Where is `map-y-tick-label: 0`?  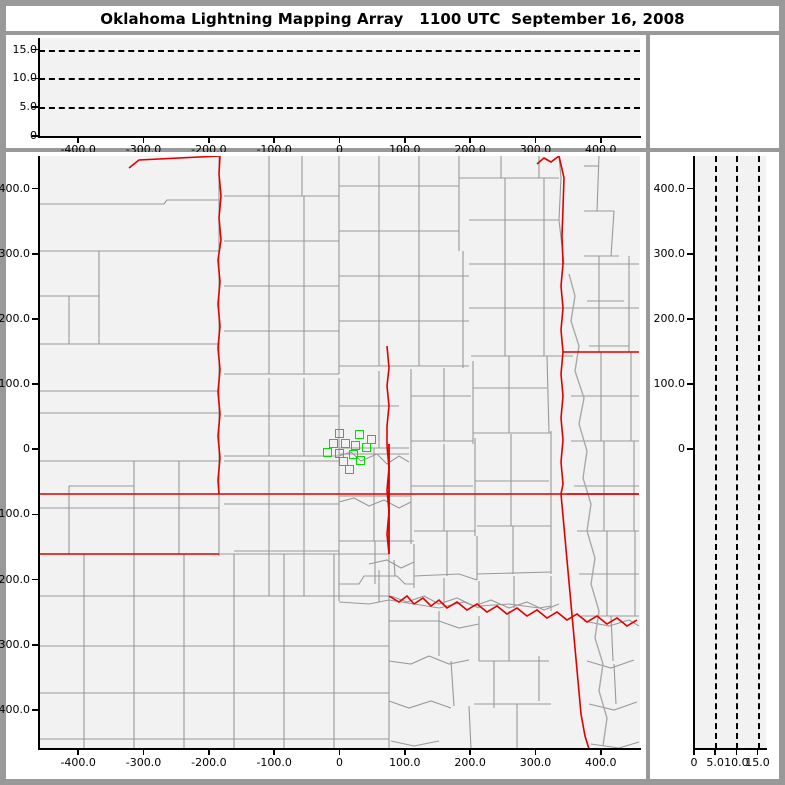 map-y-tick-label: 0 is located at coordinates (26, 449).